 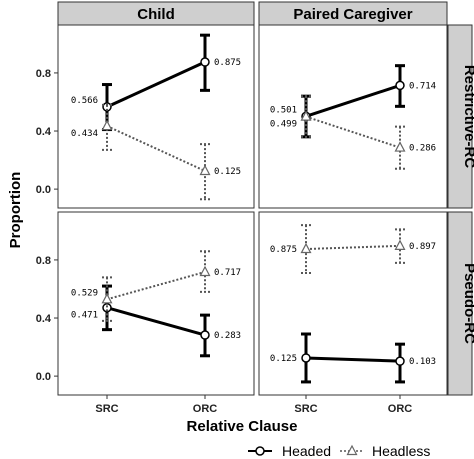 I want to click on data-label: 0.529, so click(x=84, y=293).